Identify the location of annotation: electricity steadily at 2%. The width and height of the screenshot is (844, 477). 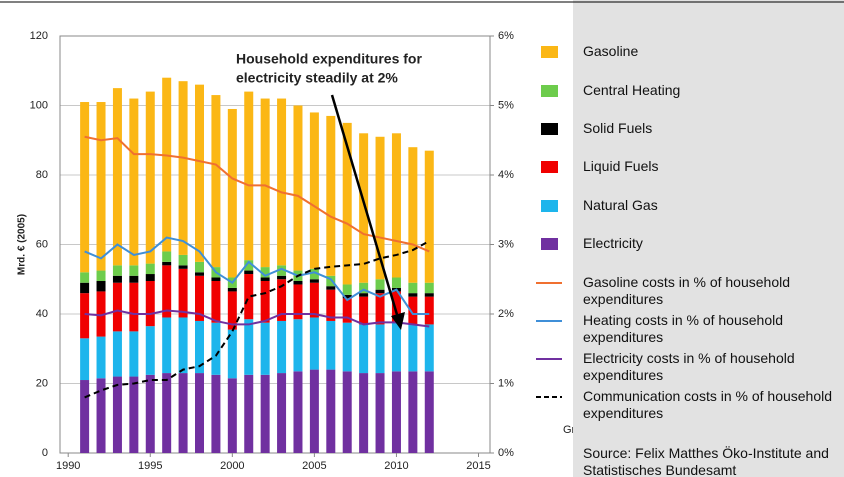
(317, 78).